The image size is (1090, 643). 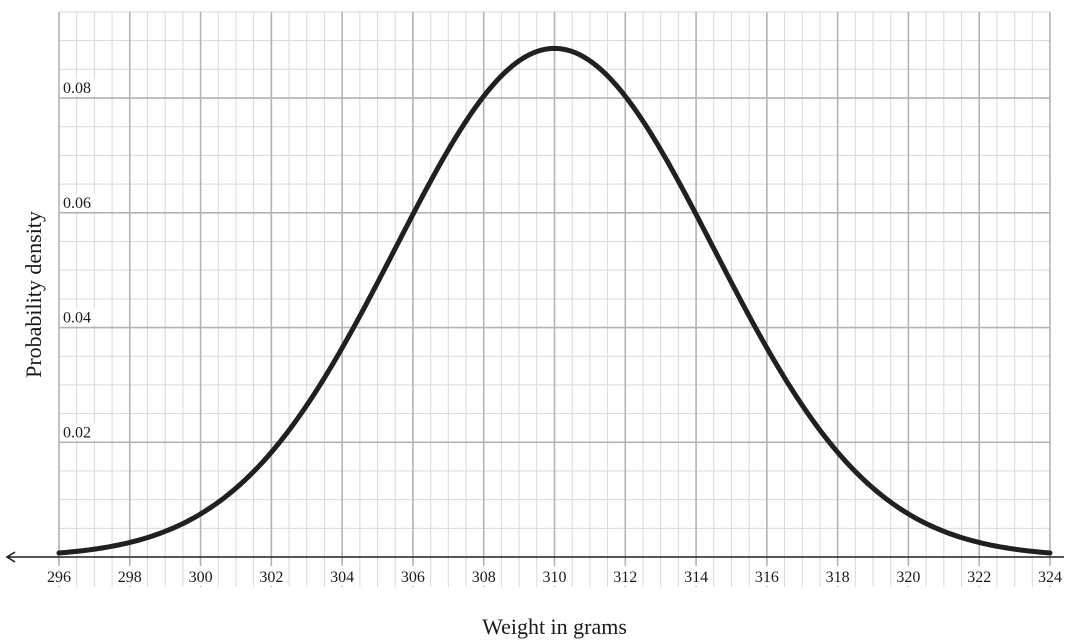 I want to click on x-tick: 304, so click(x=342, y=576).